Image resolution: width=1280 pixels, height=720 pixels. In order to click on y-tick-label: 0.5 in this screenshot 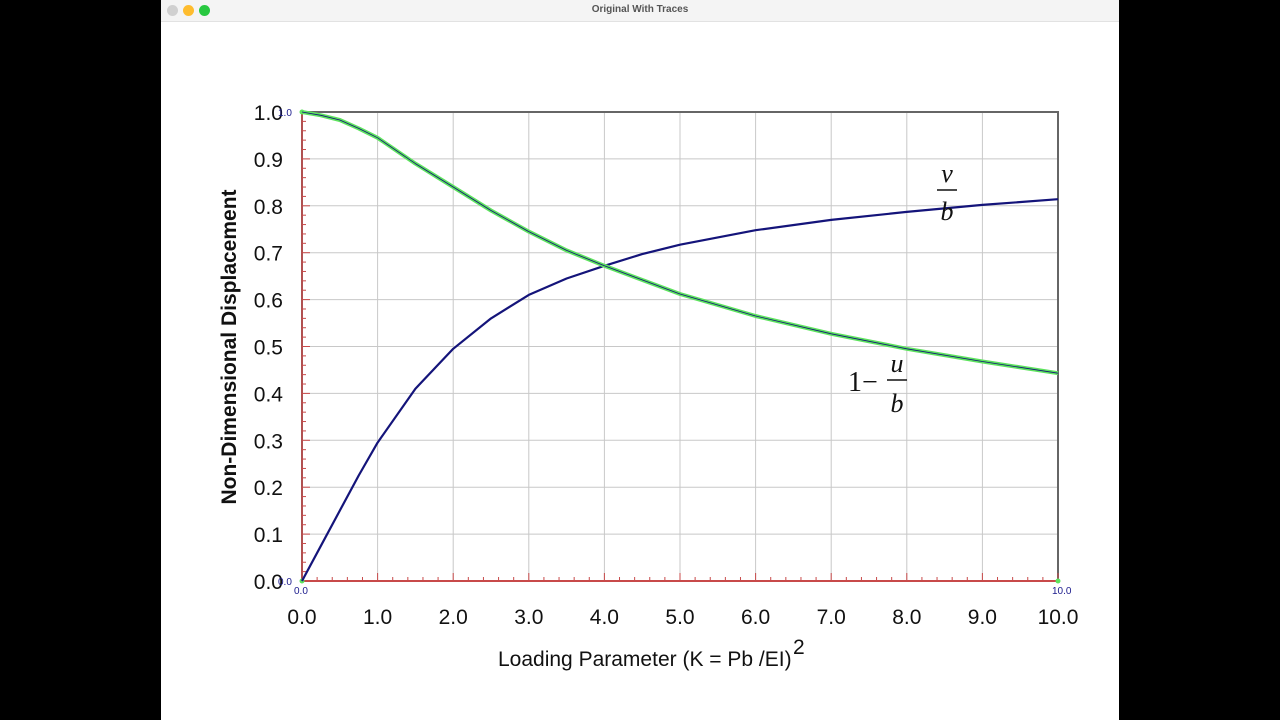, I will do `click(268, 348)`.